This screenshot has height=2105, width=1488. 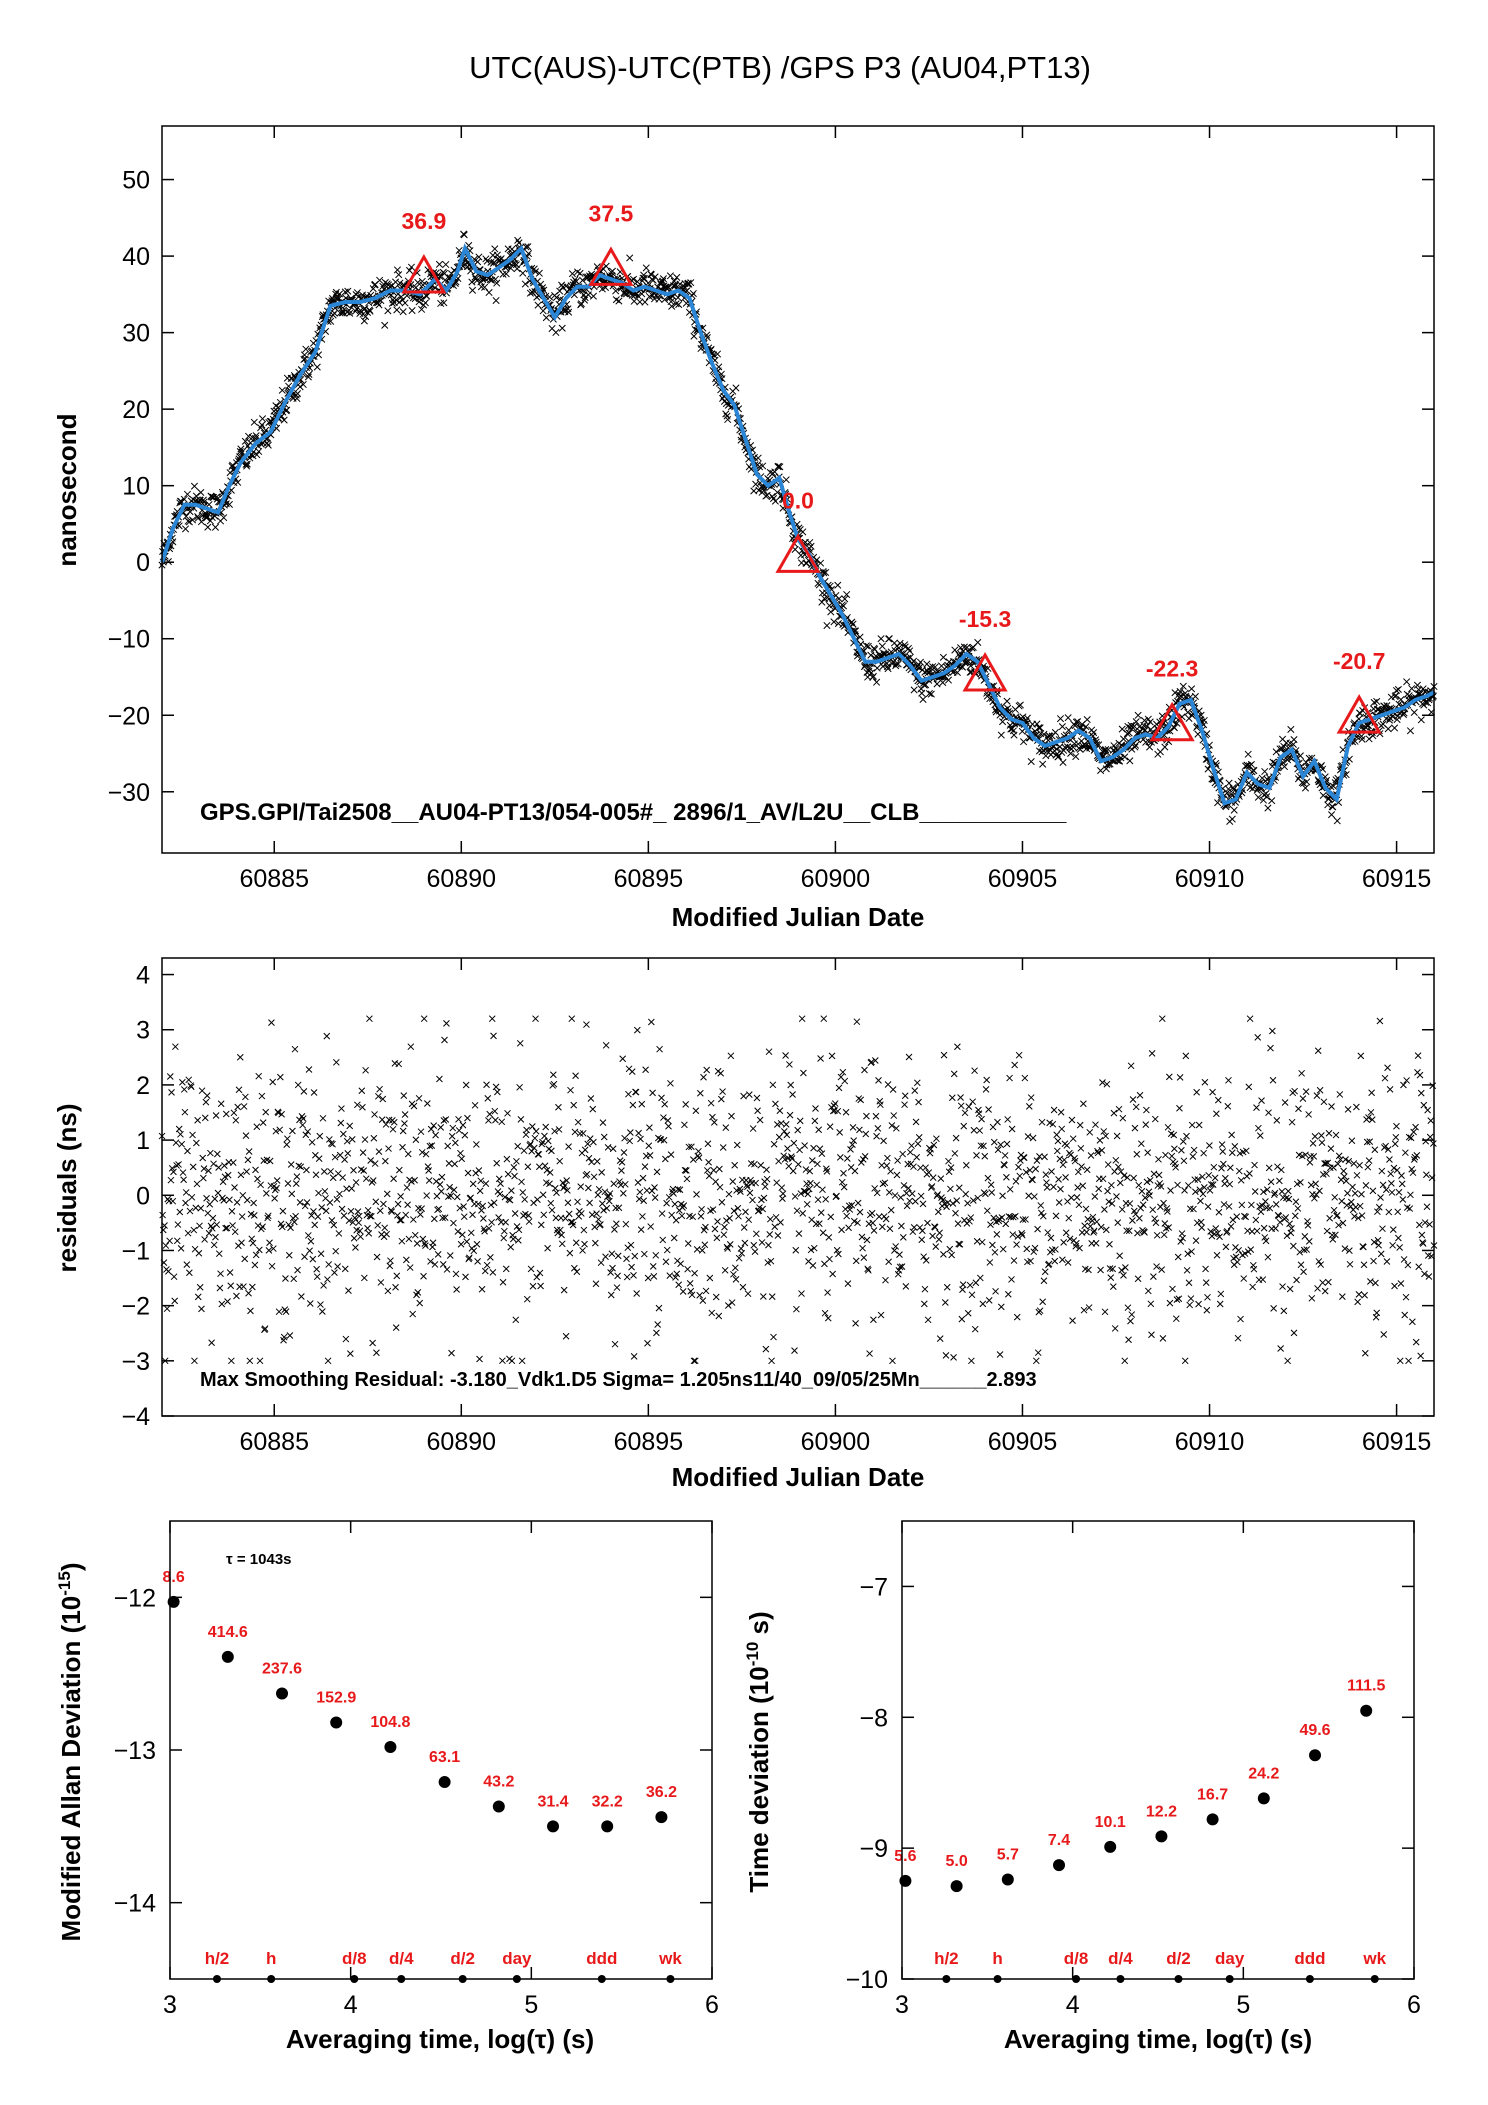 What do you see at coordinates (1110, 1846) in the screenshot?
I see `tdev-point` at bounding box center [1110, 1846].